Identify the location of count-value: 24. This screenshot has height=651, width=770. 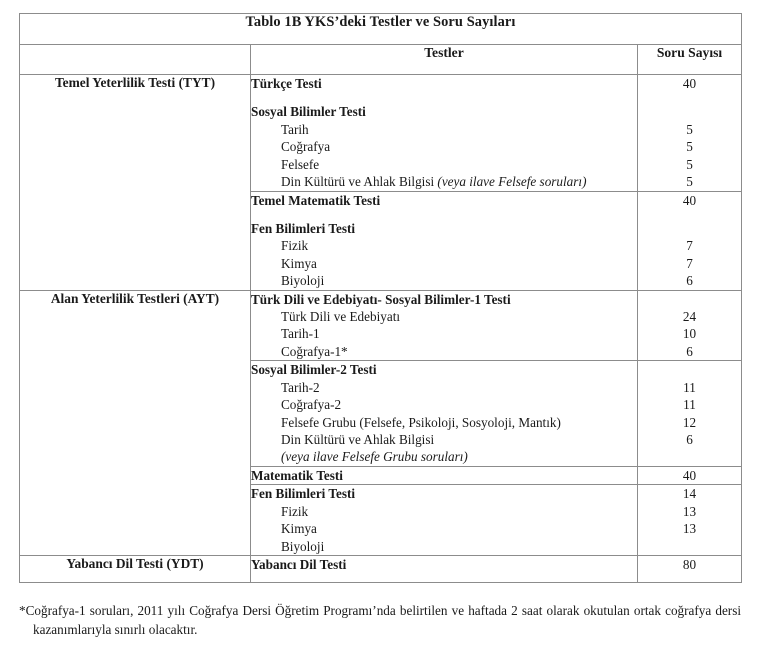
(689, 317).